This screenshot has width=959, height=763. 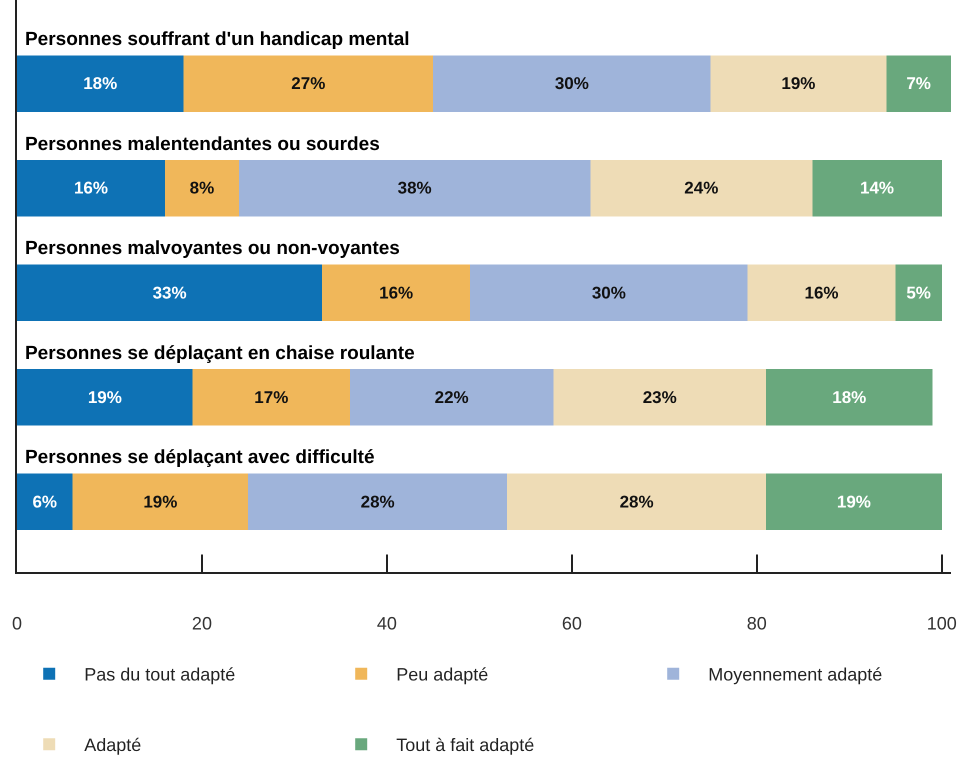 What do you see at coordinates (220, 353) in the screenshot?
I see `y-tick-label: Personnes se déplaçant en chaise roulante` at bounding box center [220, 353].